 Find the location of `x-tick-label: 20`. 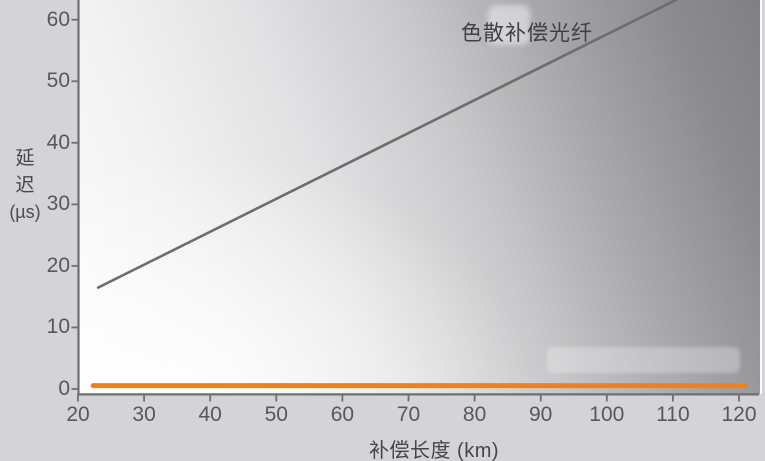

x-tick-label: 20 is located at coordinates (78, 414).